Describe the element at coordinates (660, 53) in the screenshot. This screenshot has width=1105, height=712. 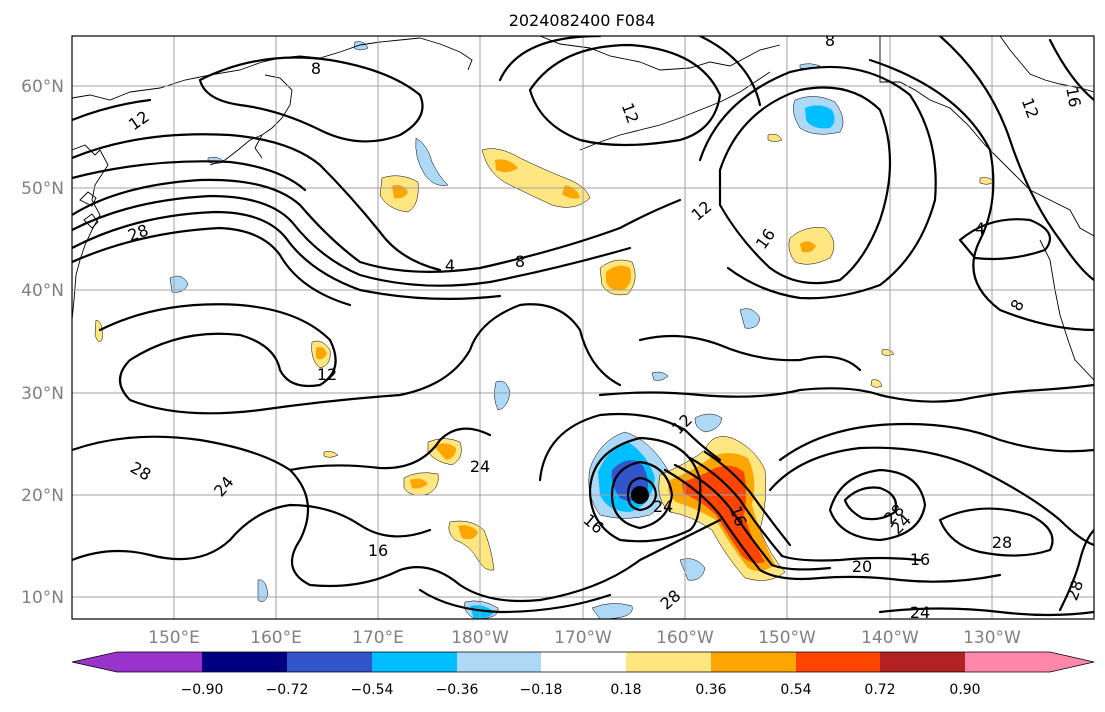
I see `coastline-alaska-west` at that location.